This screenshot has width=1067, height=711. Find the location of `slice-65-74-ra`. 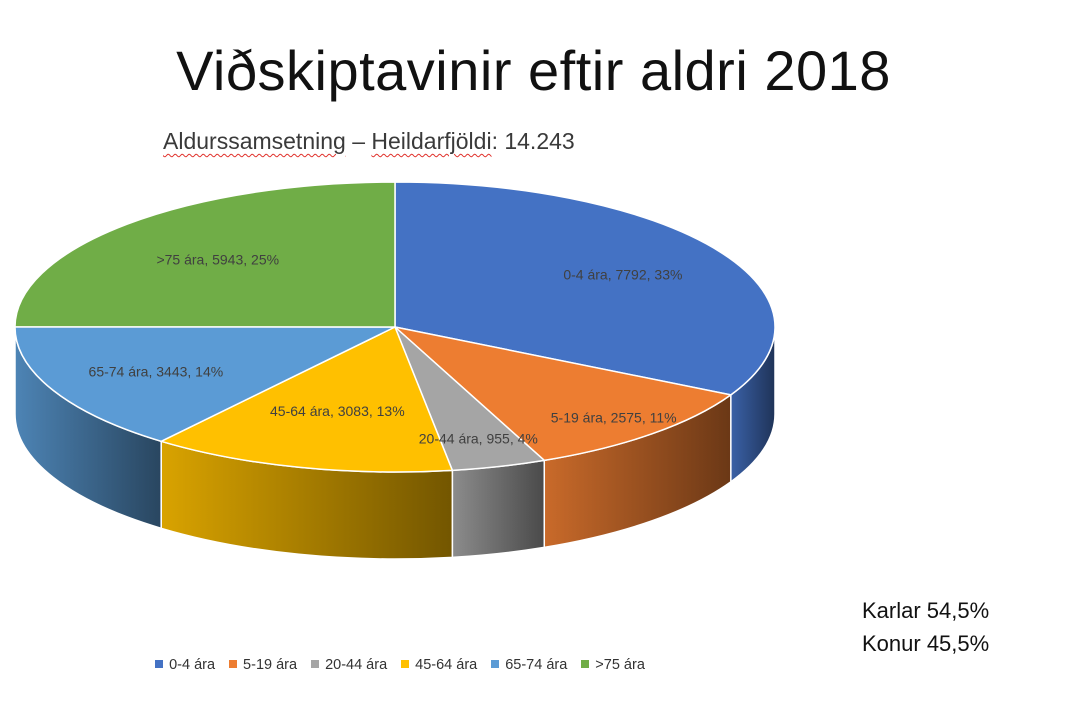

slice-65-74-ra is located at coordinates (205, 384).